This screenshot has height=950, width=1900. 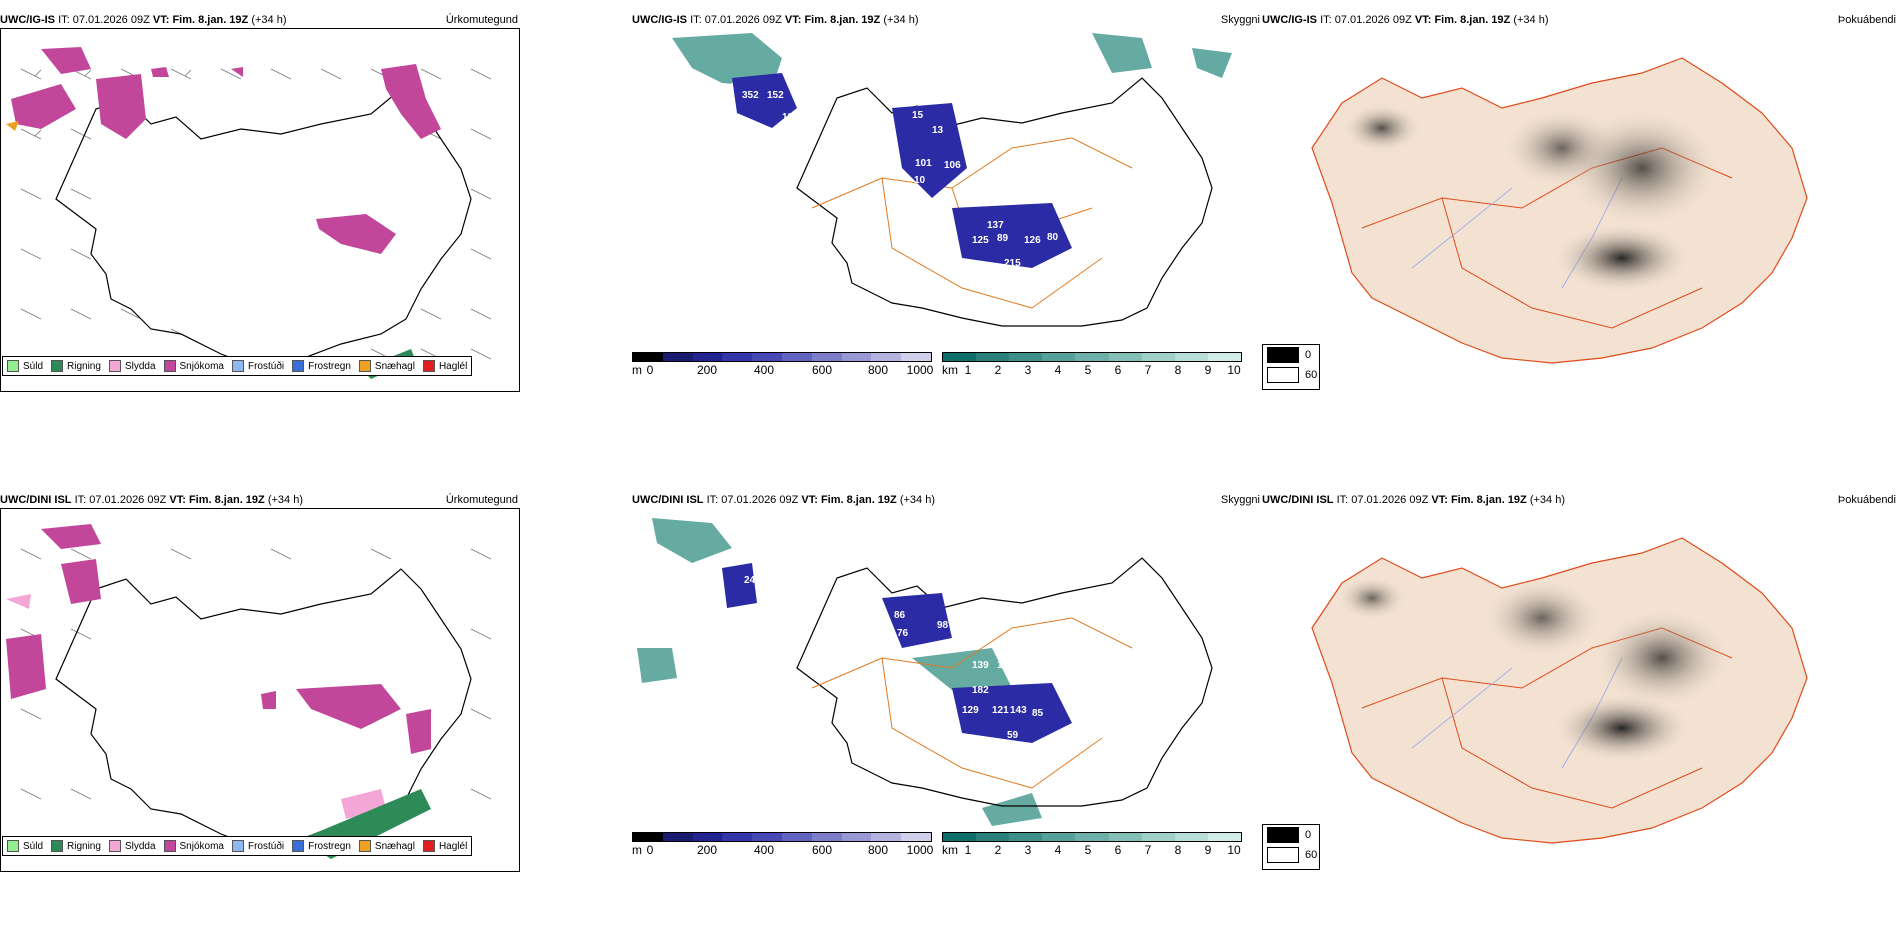 What do you see at coordinates (930, 215) in the screenshot?
I see `visibility-value: 12` at bounding box center [930, 215].